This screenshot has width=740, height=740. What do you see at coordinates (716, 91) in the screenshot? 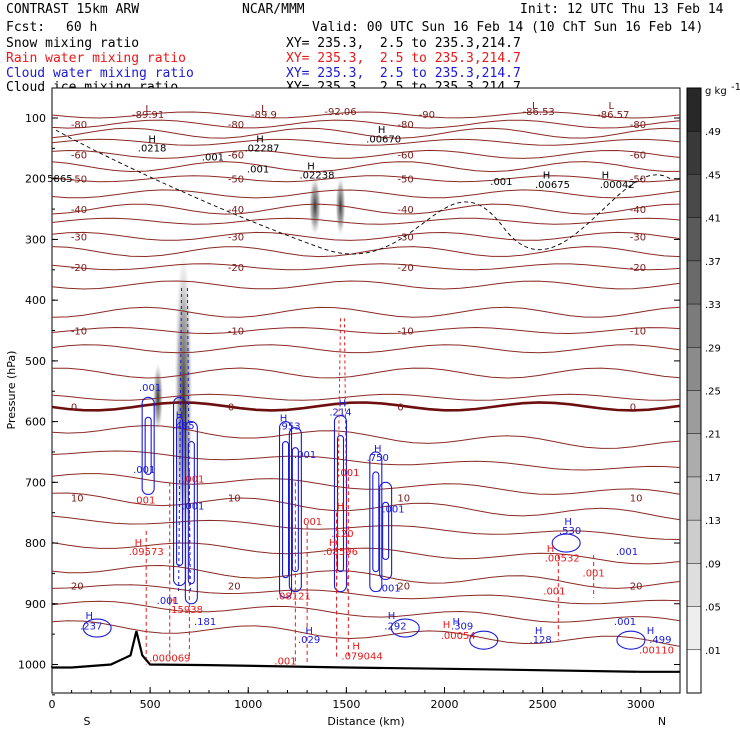
I see `colorbar-unit: g kg` at bounding box center [716, 91].